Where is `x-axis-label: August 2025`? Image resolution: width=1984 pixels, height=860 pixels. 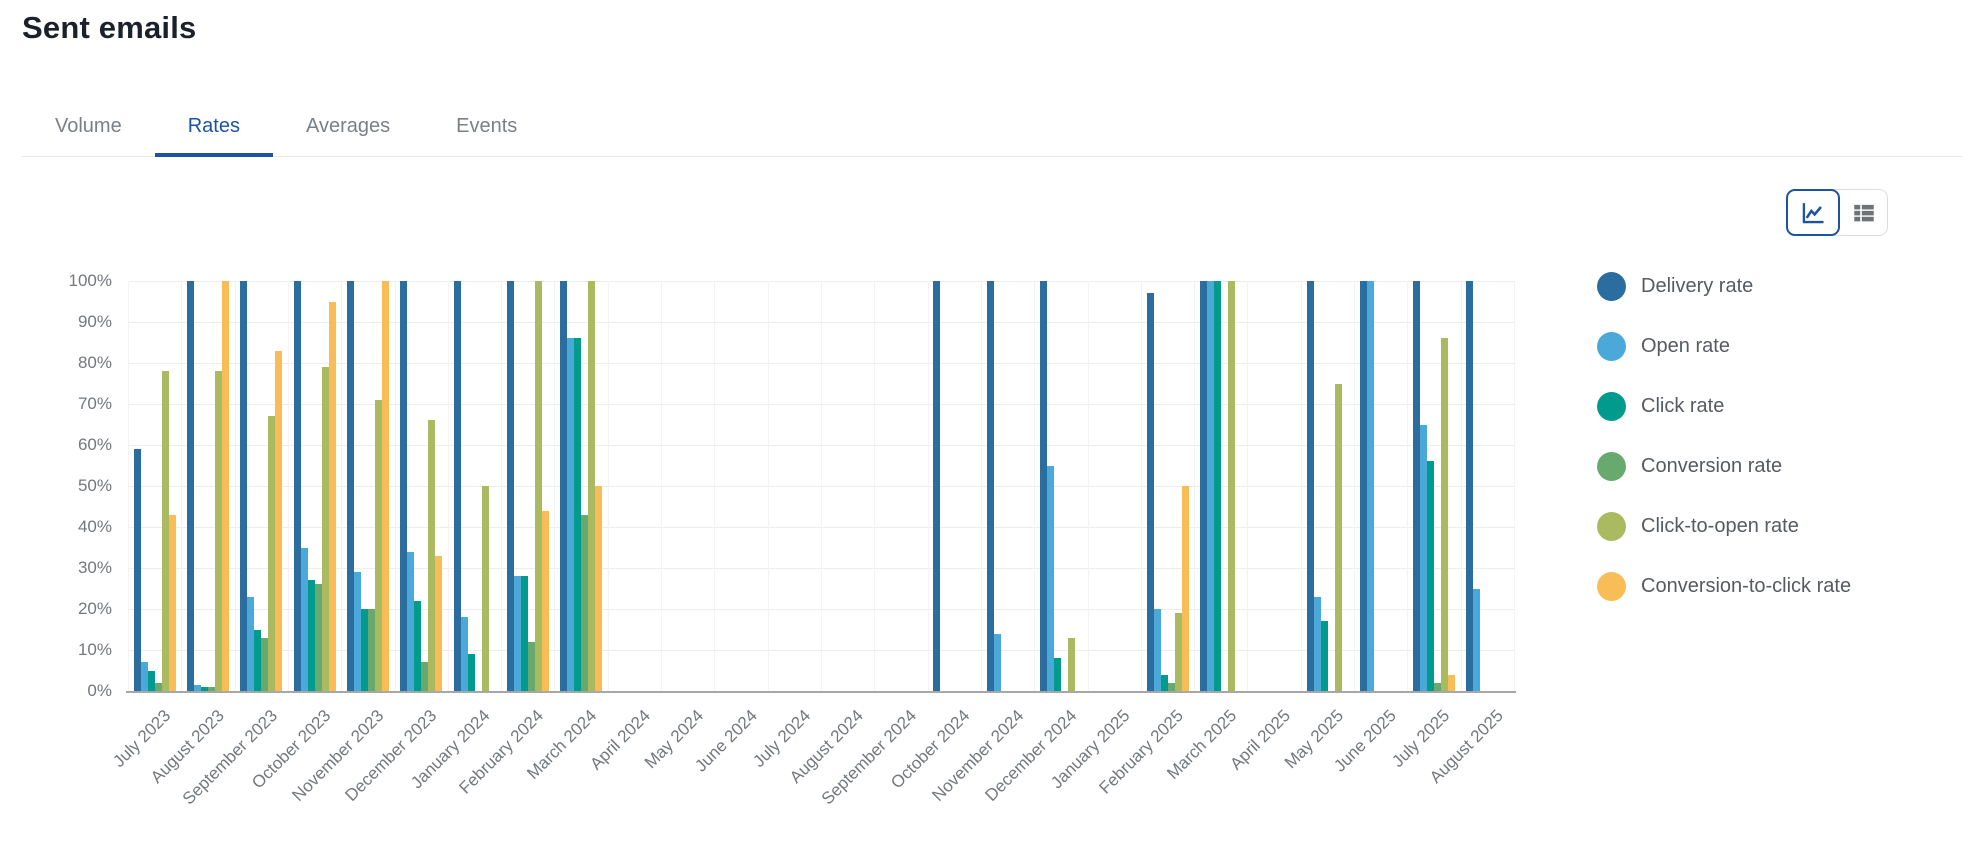 x-axis-label: August 2025 is located at coordinates (1350, 746).